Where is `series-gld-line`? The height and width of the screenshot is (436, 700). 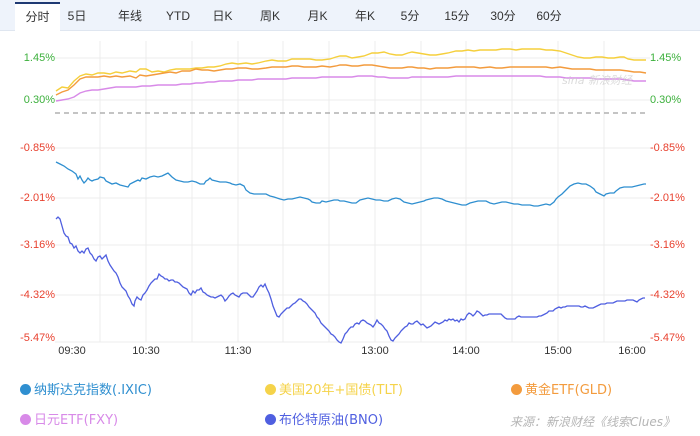
series-gld-line is located at coordinates (351, 80).